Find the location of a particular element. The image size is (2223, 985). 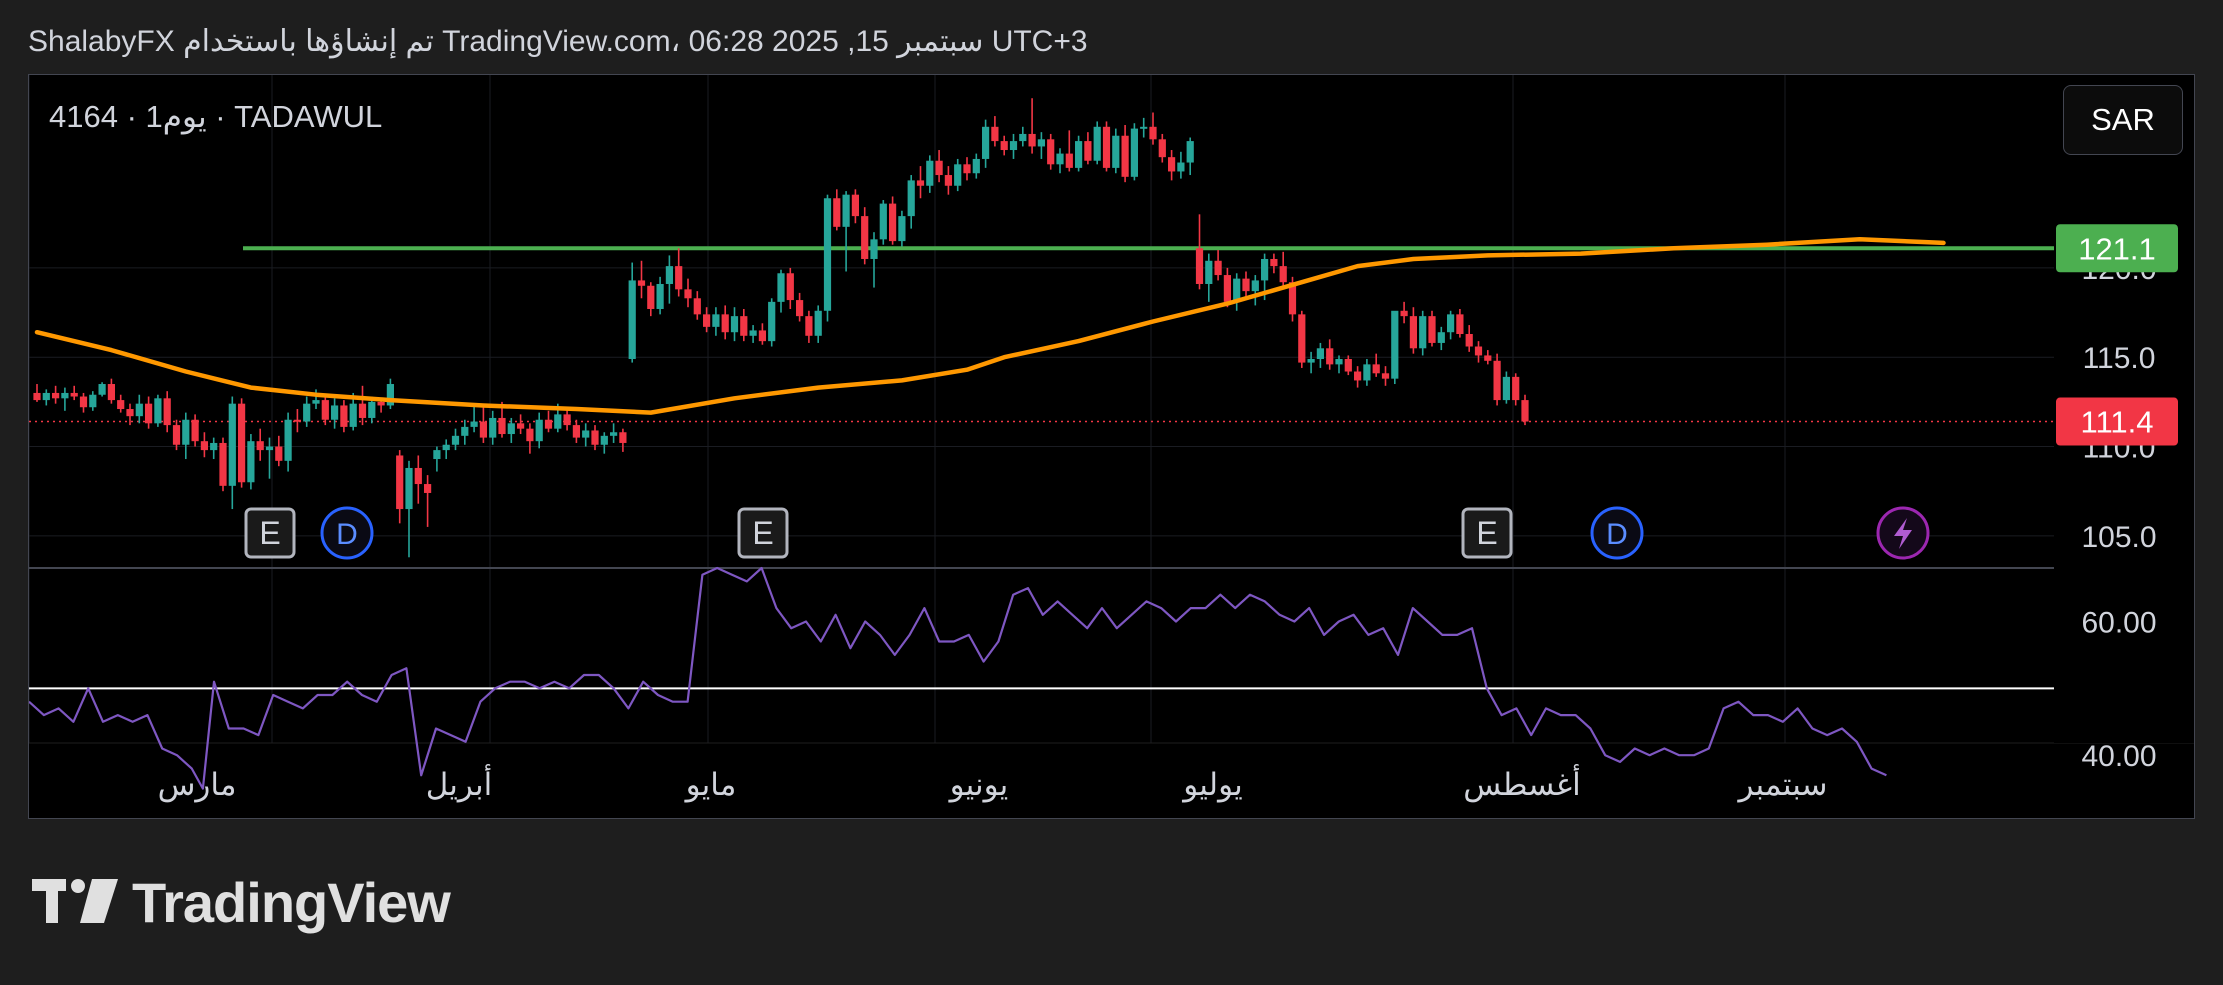

tradingview-logo-text: TradingView is located at coordinates (291, 902).